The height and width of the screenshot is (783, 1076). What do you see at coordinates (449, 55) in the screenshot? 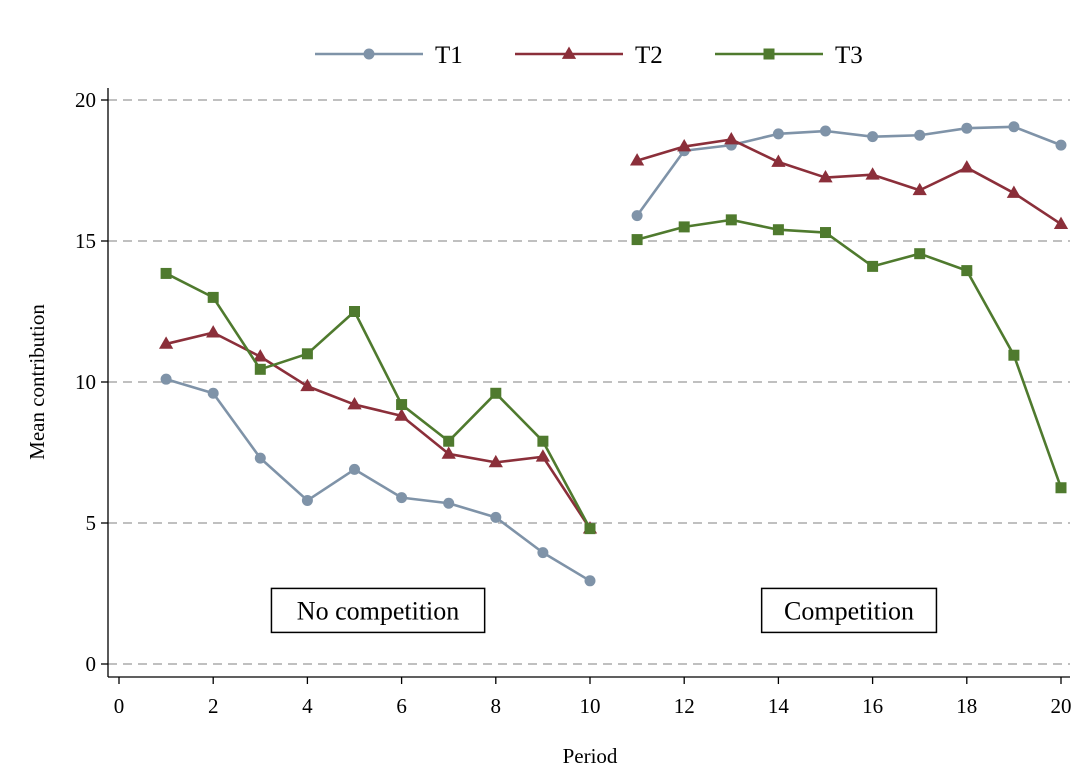
I see `legend-label: T1` at bounding box center [449, 55].